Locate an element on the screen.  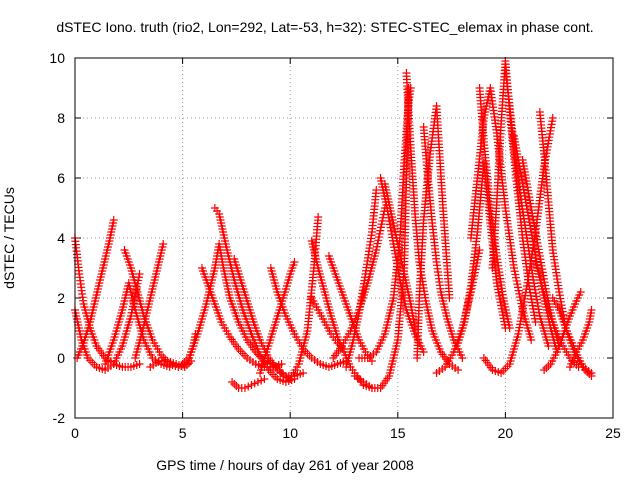
x-tick-label: 5 is located at coordinates (183, 433).